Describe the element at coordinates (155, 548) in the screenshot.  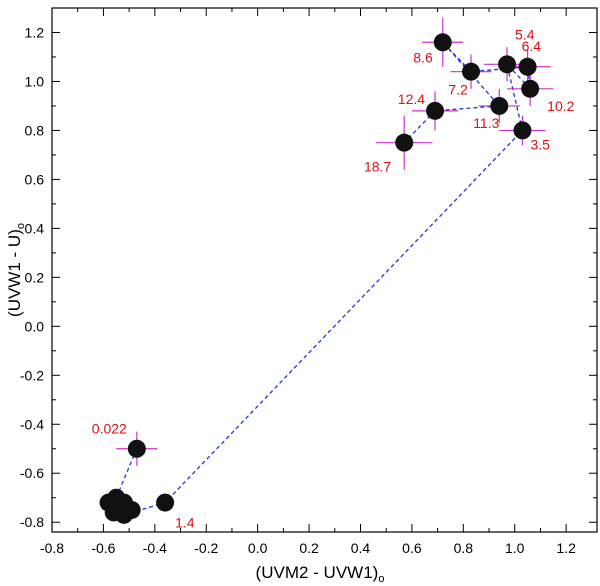
I see `x-tick-label: -0.4` at that location.